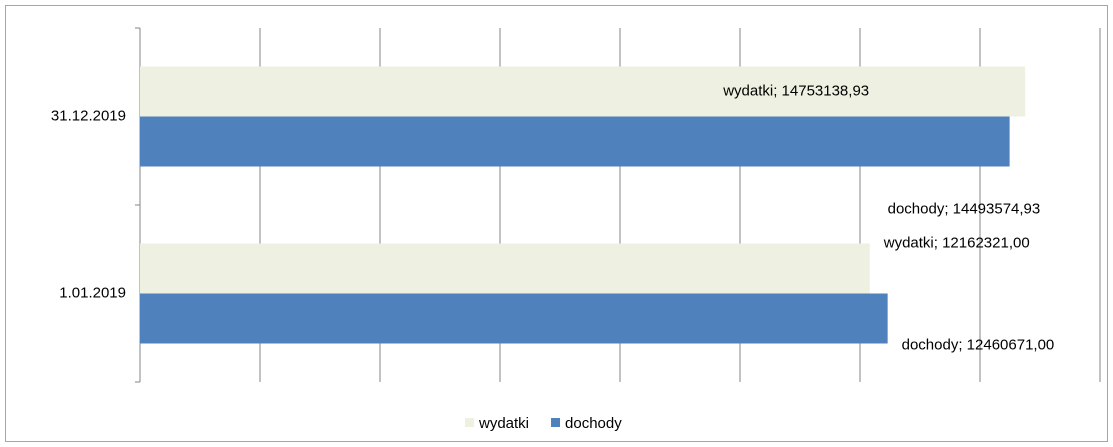 The image size is (1113, 447). Describe the element at coordinates (593, 423) in the screenshot. I see `legend-label: dochody` at that location.